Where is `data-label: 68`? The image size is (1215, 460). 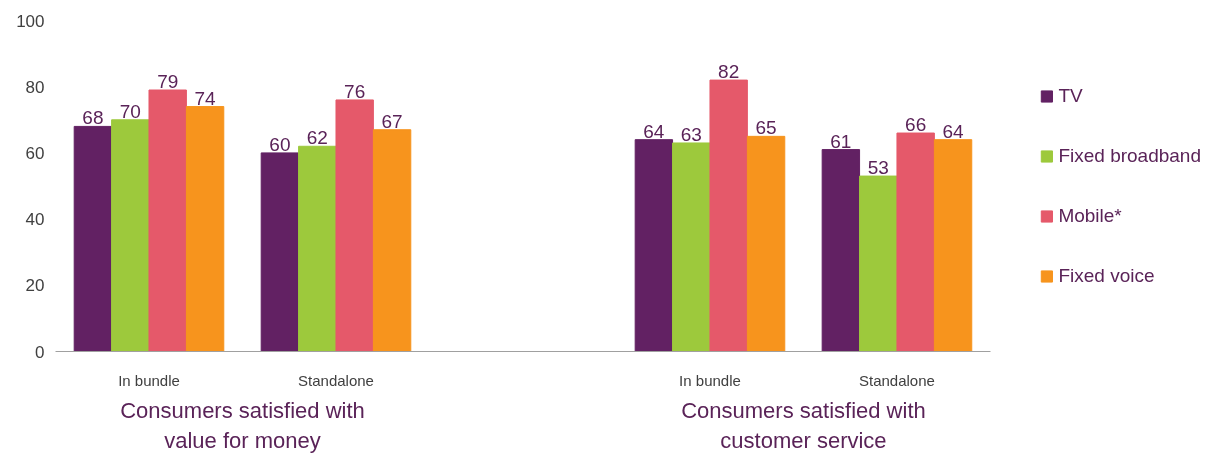
data-label: 68 is located at coordinates (93, 118).